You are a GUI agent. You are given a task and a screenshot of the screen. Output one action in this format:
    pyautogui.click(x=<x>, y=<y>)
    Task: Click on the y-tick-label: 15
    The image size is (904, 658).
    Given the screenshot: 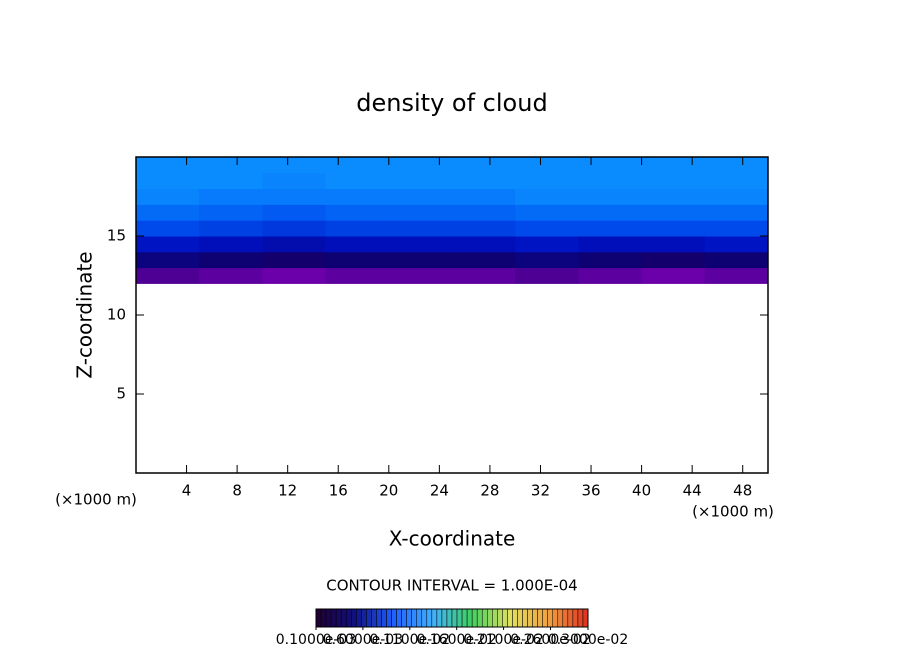 What is the action you would take?
    pyautogui.click(x=116, y=236)
    